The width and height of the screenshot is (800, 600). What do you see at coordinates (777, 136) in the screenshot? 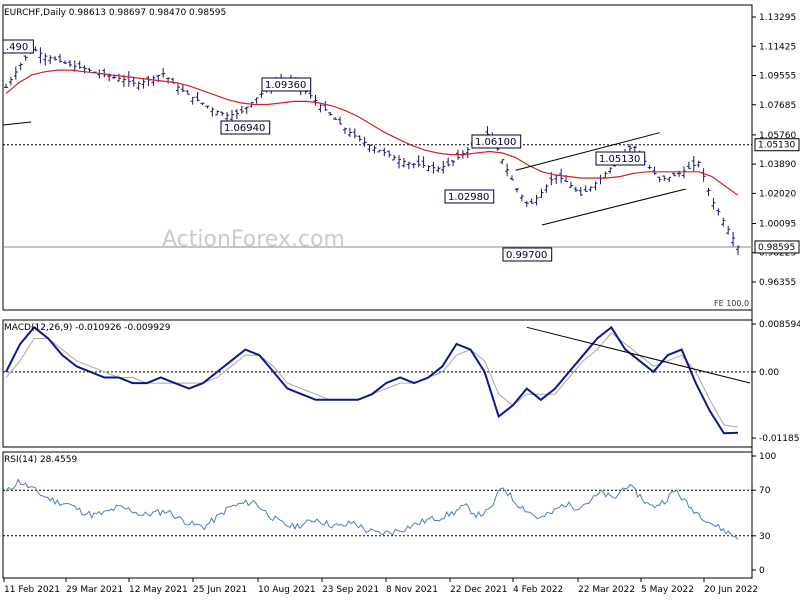
I see `price-ytick-label: 1.05760` at bounding box center [777, 136].